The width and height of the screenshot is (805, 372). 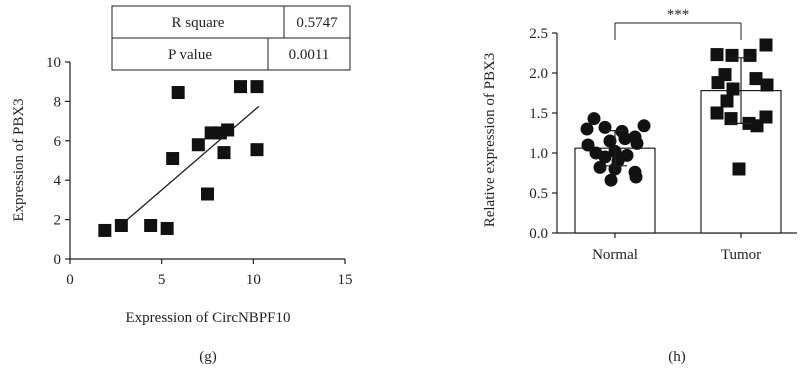 I want to click on p-value-value: 0.0011, so click(x=309, y=55).